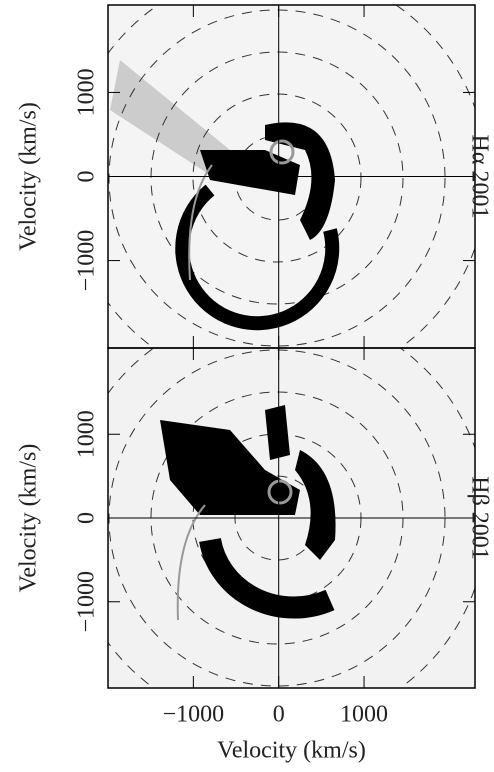 The image size is (494, 772). I want to click on x-tick-label: −1000, so click(194, 715).